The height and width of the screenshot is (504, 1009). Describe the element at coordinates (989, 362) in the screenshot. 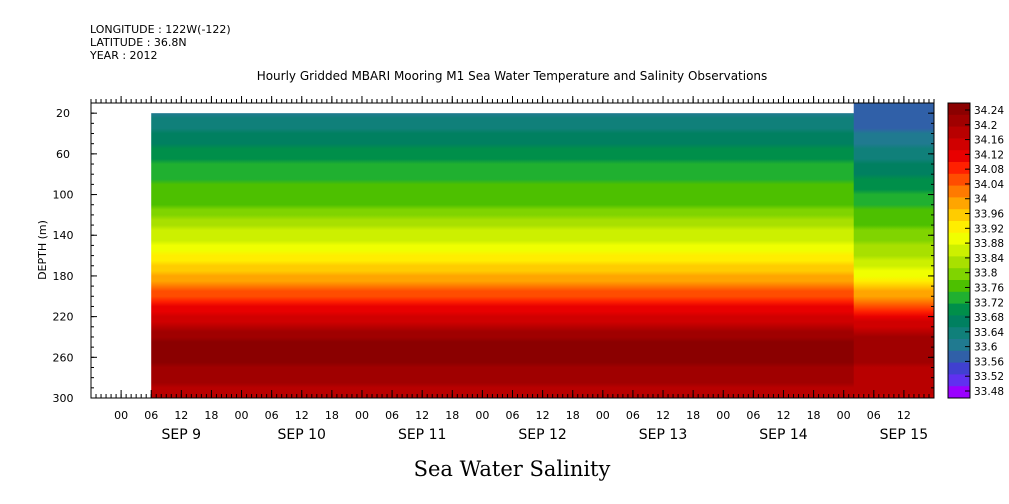

I see `colorbar-label: 33.56` at that location.